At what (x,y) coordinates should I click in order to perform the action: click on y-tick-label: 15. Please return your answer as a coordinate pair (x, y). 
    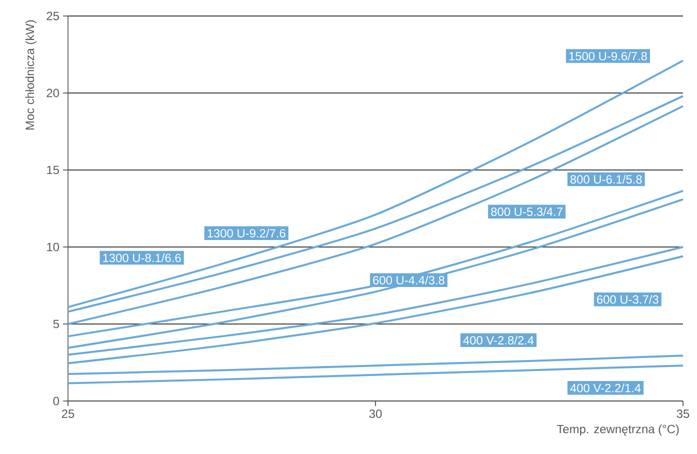
    Looking at the image, I should click on (53, 170).